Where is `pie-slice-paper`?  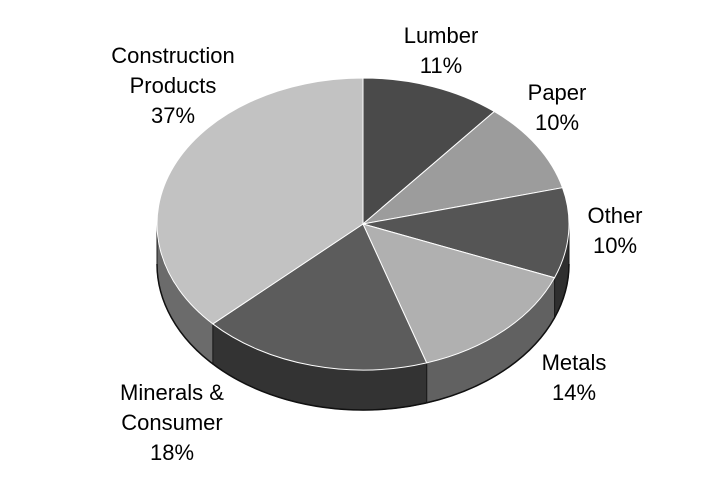
pie-slice-paper is located at coordinates (462, 167).